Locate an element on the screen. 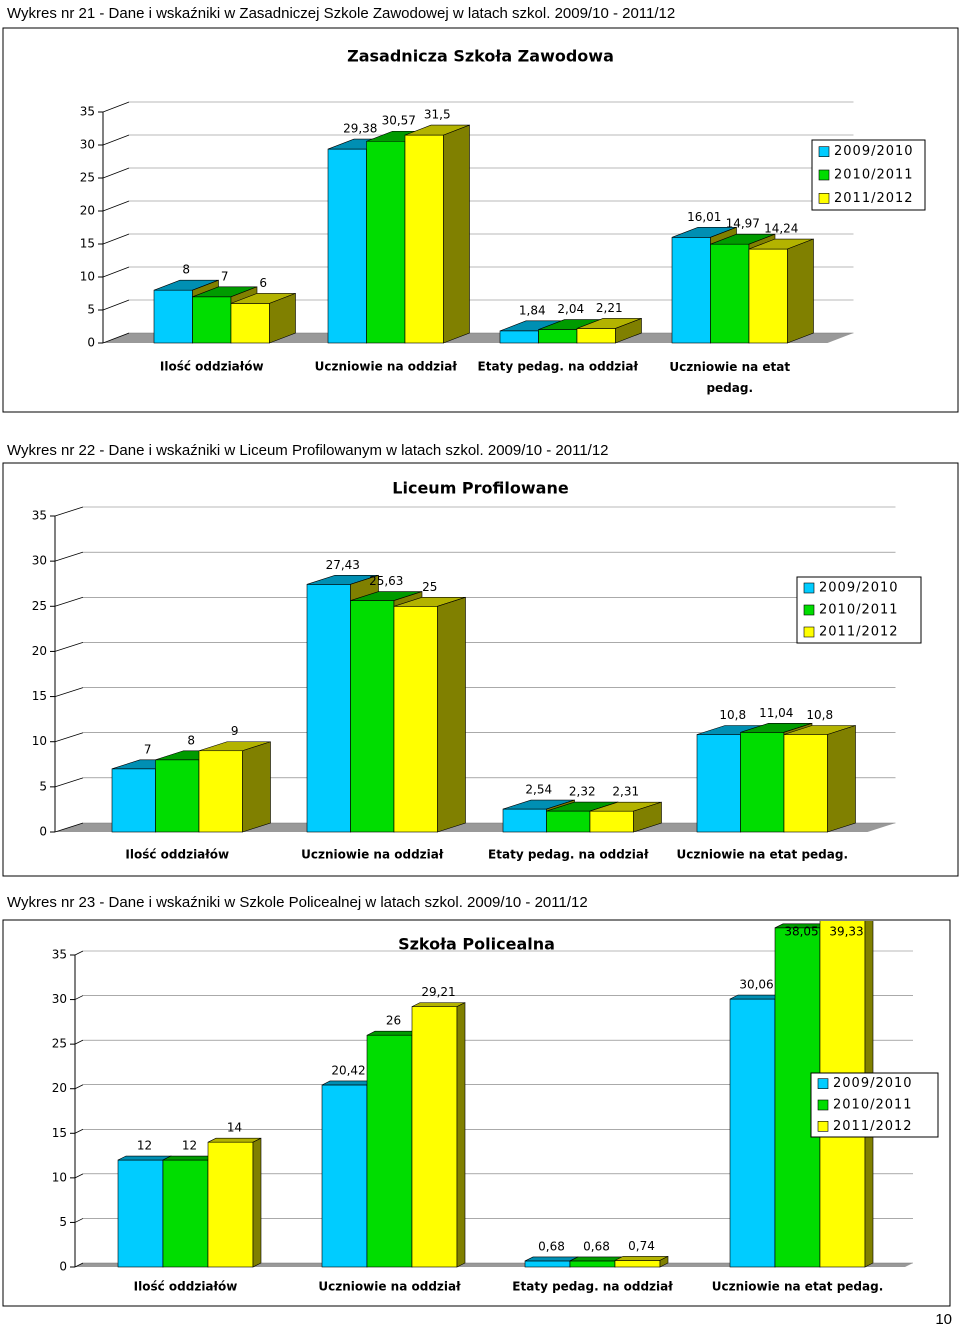  value-label: 25,63 is located at coordinates (386, 581).